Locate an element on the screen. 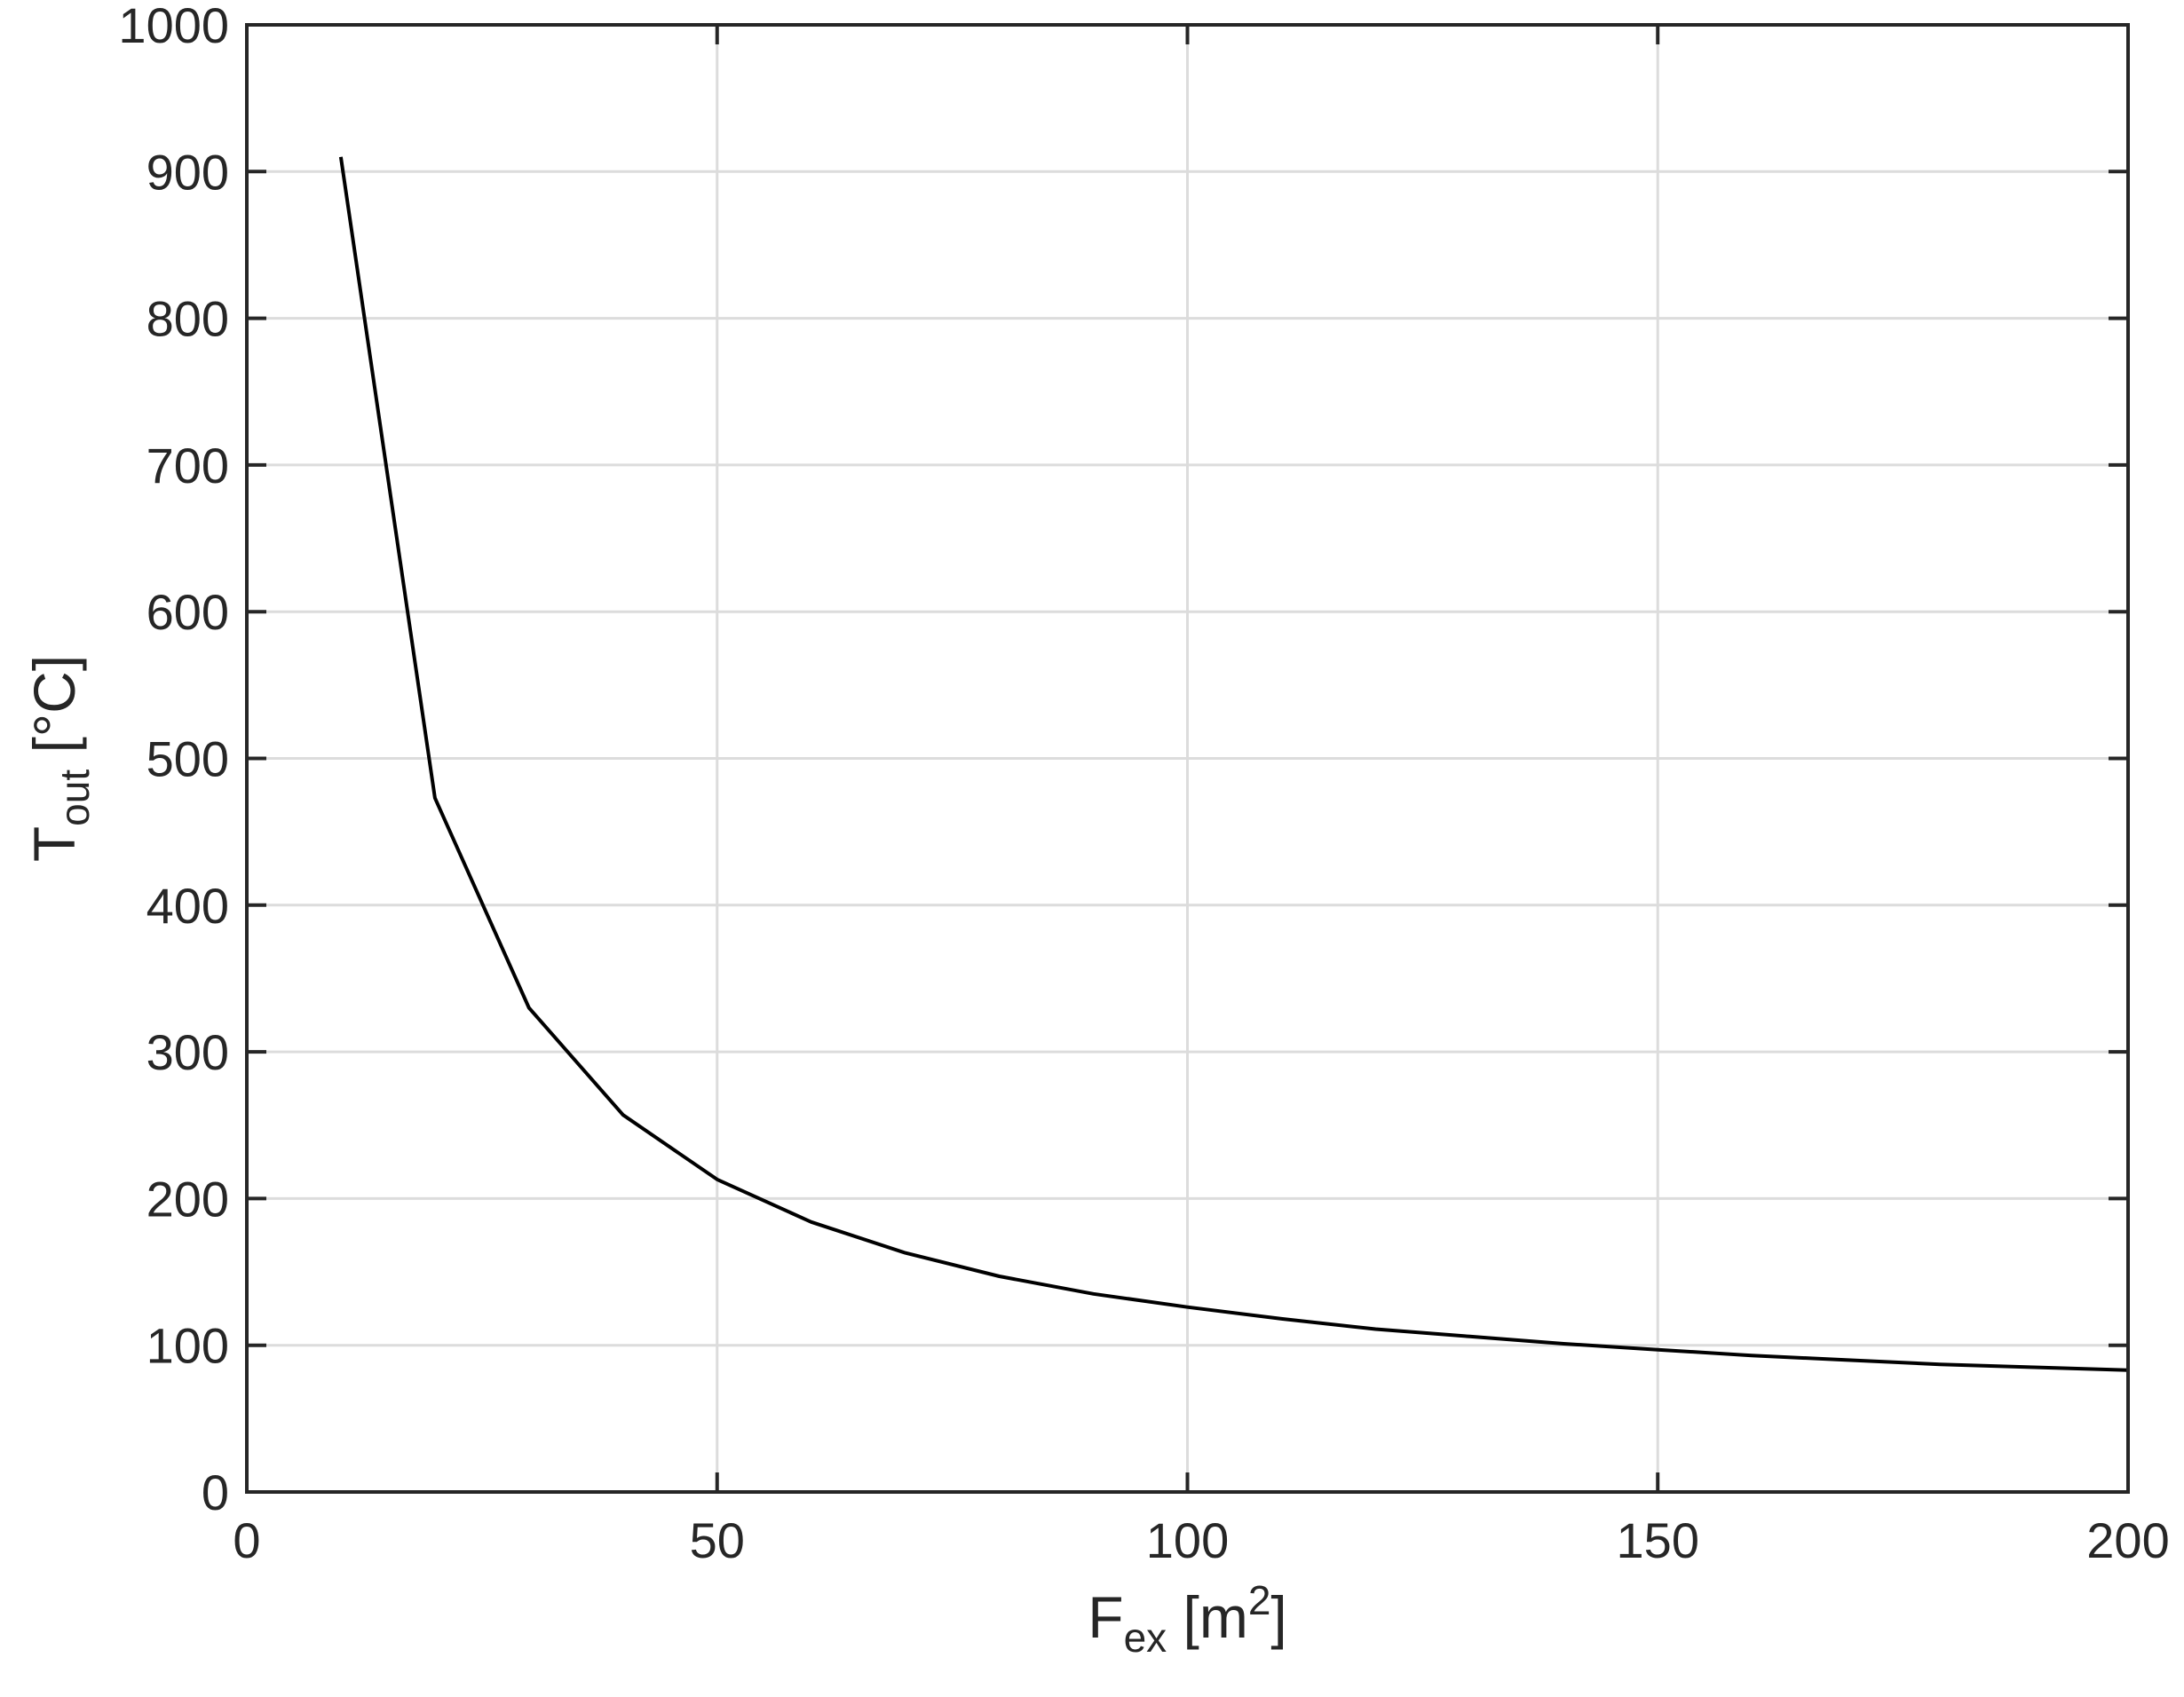 The image size is (2184, 1697). x-tick-label: 100 is located at coordinates (1187, 1540).